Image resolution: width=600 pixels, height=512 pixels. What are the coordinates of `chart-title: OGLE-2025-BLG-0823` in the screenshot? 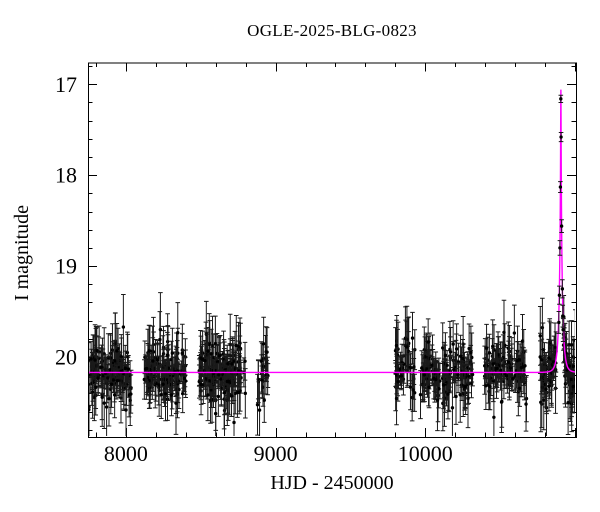 It's located at (332, 30).